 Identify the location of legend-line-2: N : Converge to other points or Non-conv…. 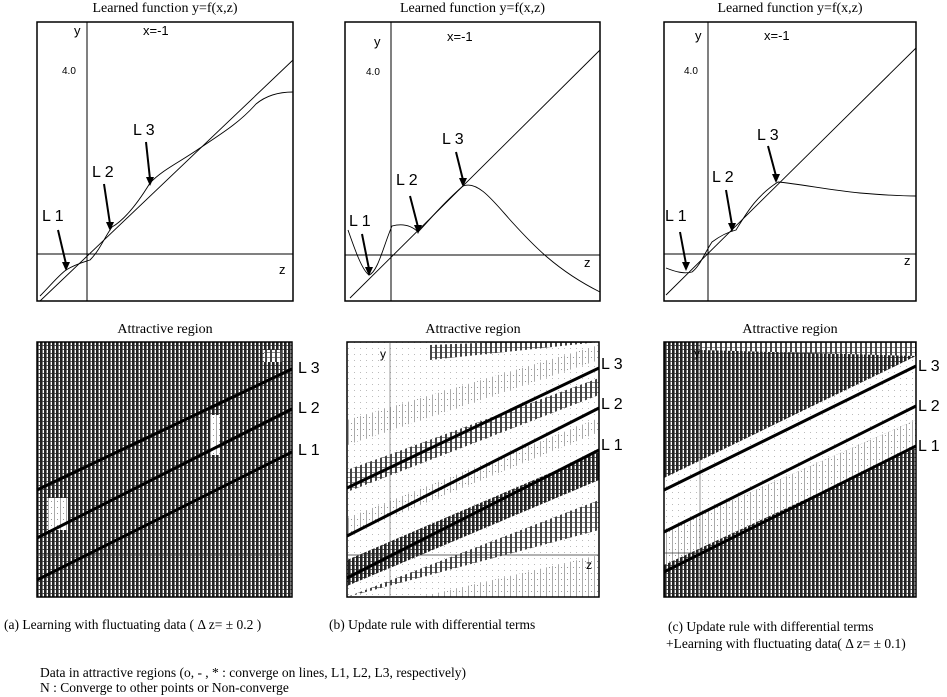
(164, 687).